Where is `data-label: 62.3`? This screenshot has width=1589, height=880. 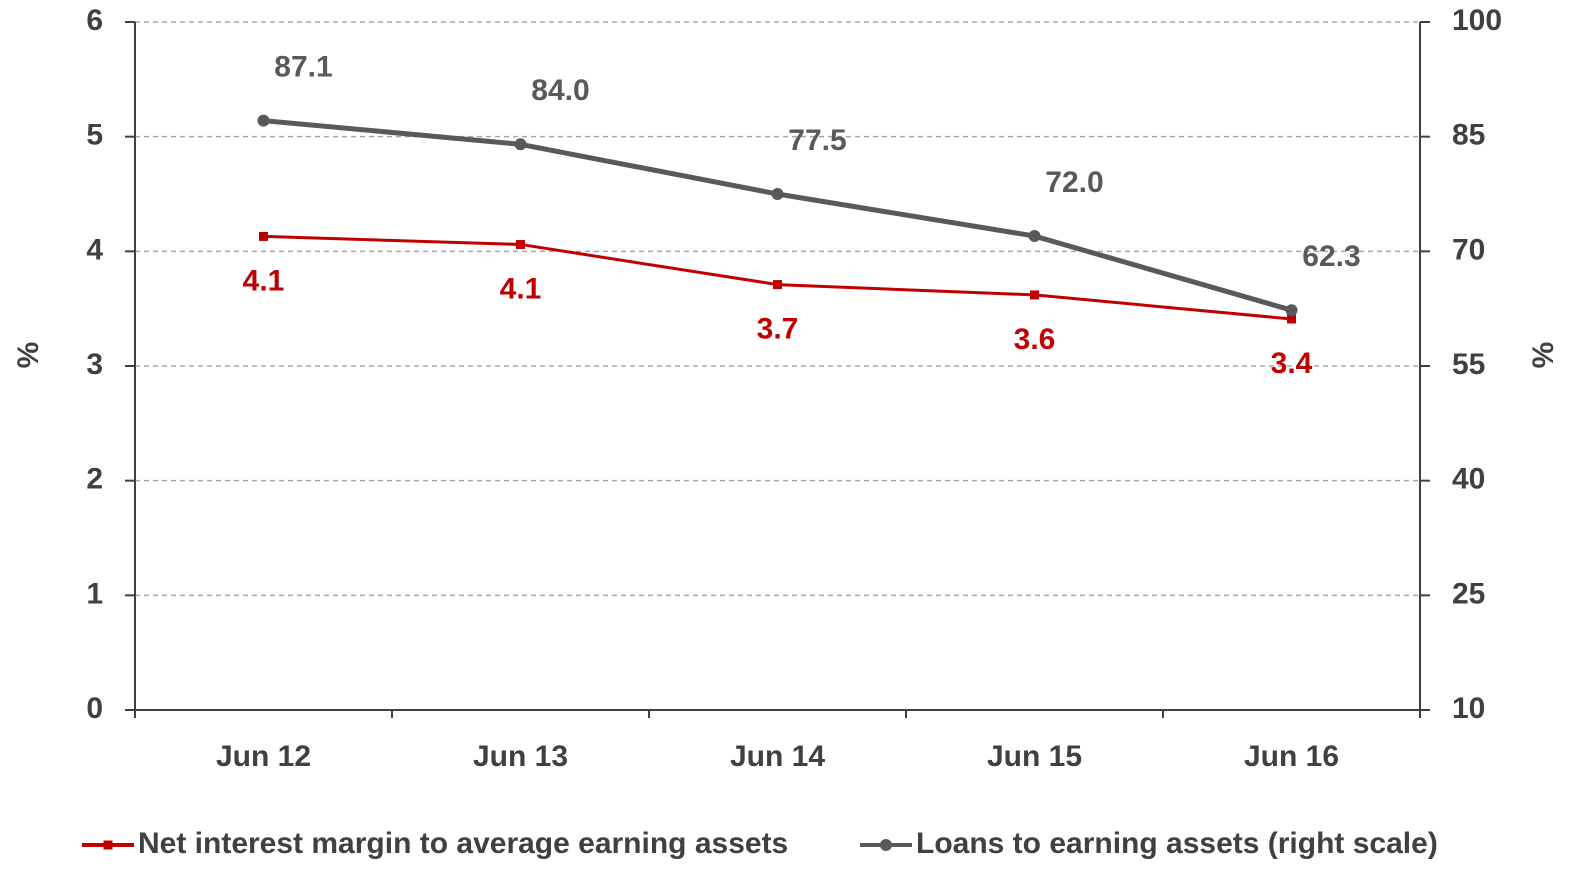
data-label: 62.3 is located at coordinates (1331, 256).